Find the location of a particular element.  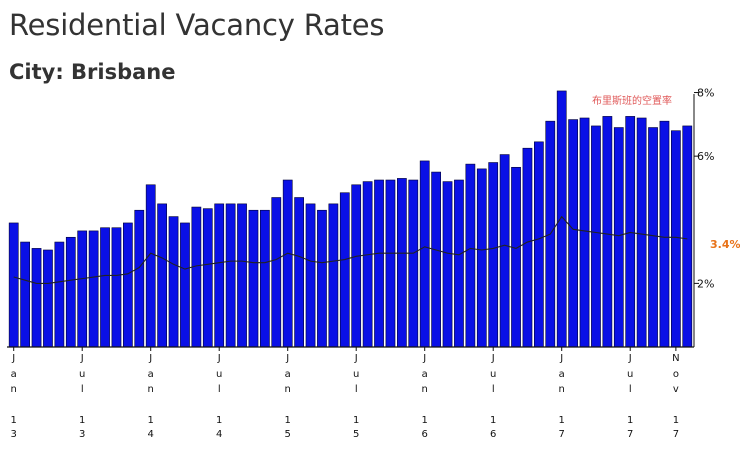

trend-line is located at coordinates (350, 249).